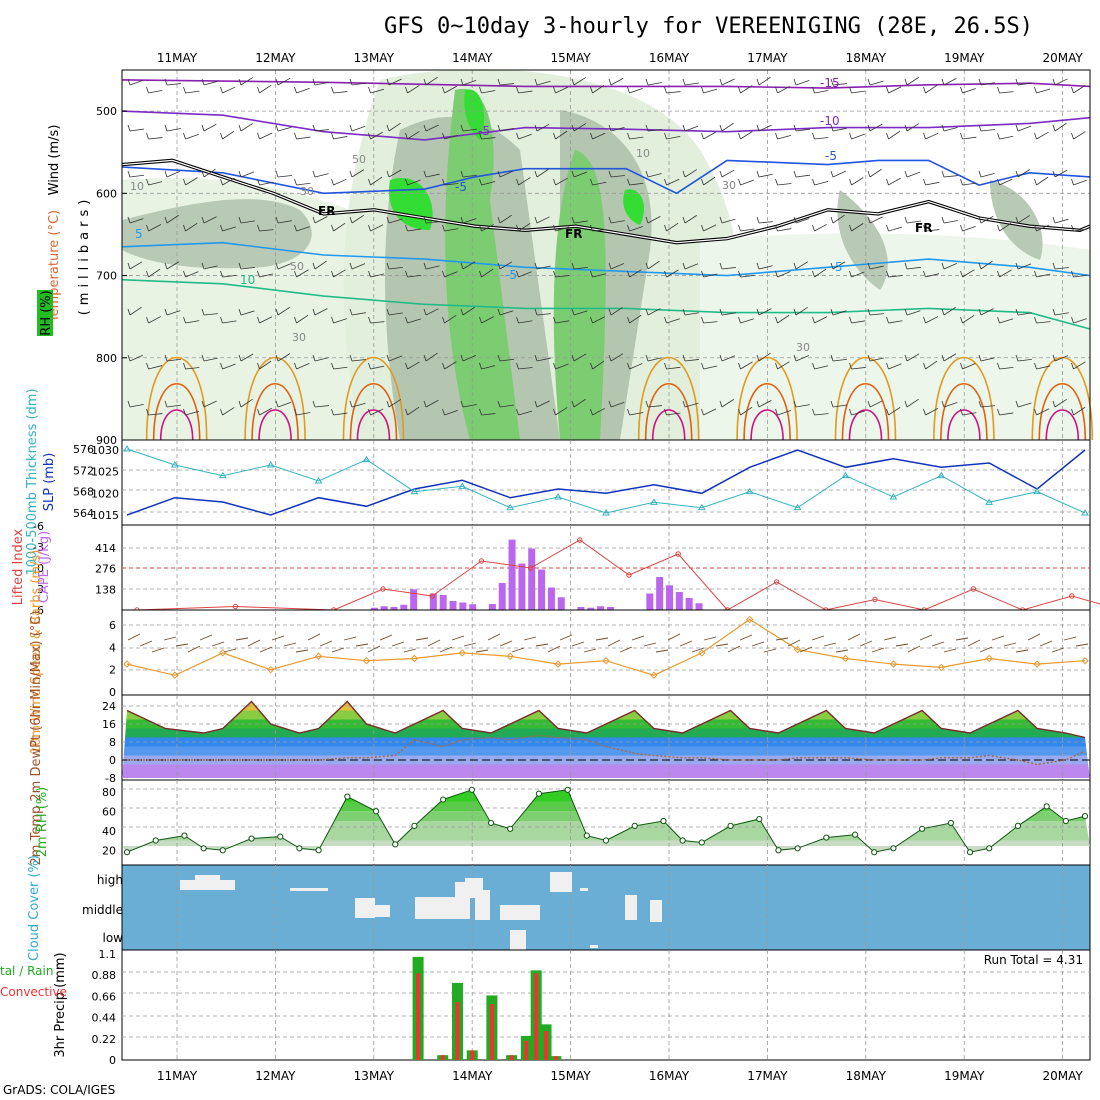 The image size is (1100, 1100). What do you see at coordinates (38, 547) in the screenshot?
I see `lifted-index-tick: -3` at bounding box center [38, 547].